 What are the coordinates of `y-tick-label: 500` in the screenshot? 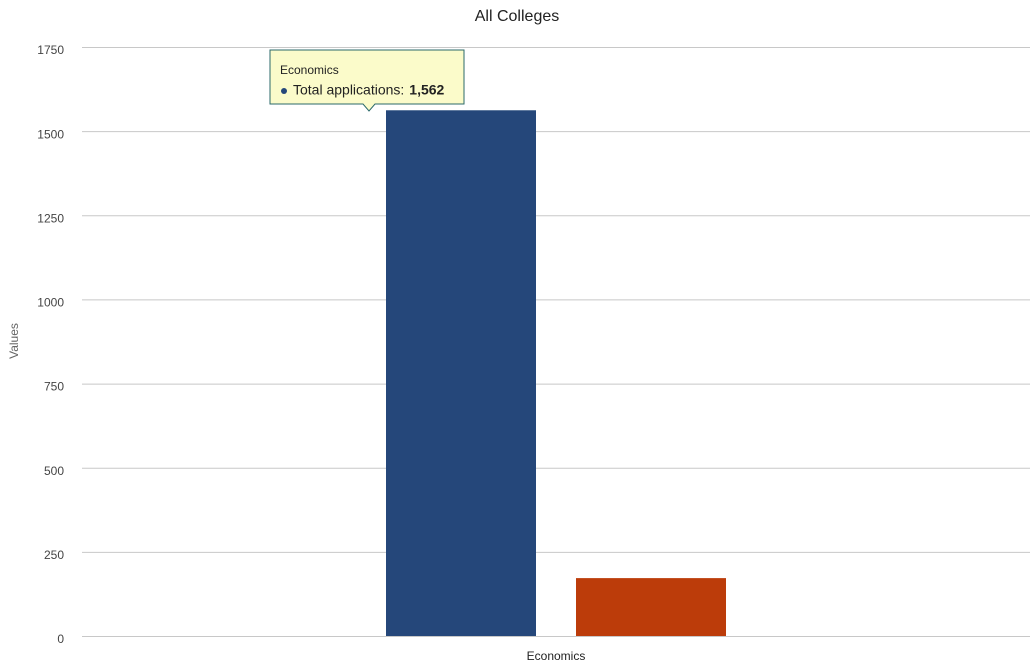 It's located at (54, 471).